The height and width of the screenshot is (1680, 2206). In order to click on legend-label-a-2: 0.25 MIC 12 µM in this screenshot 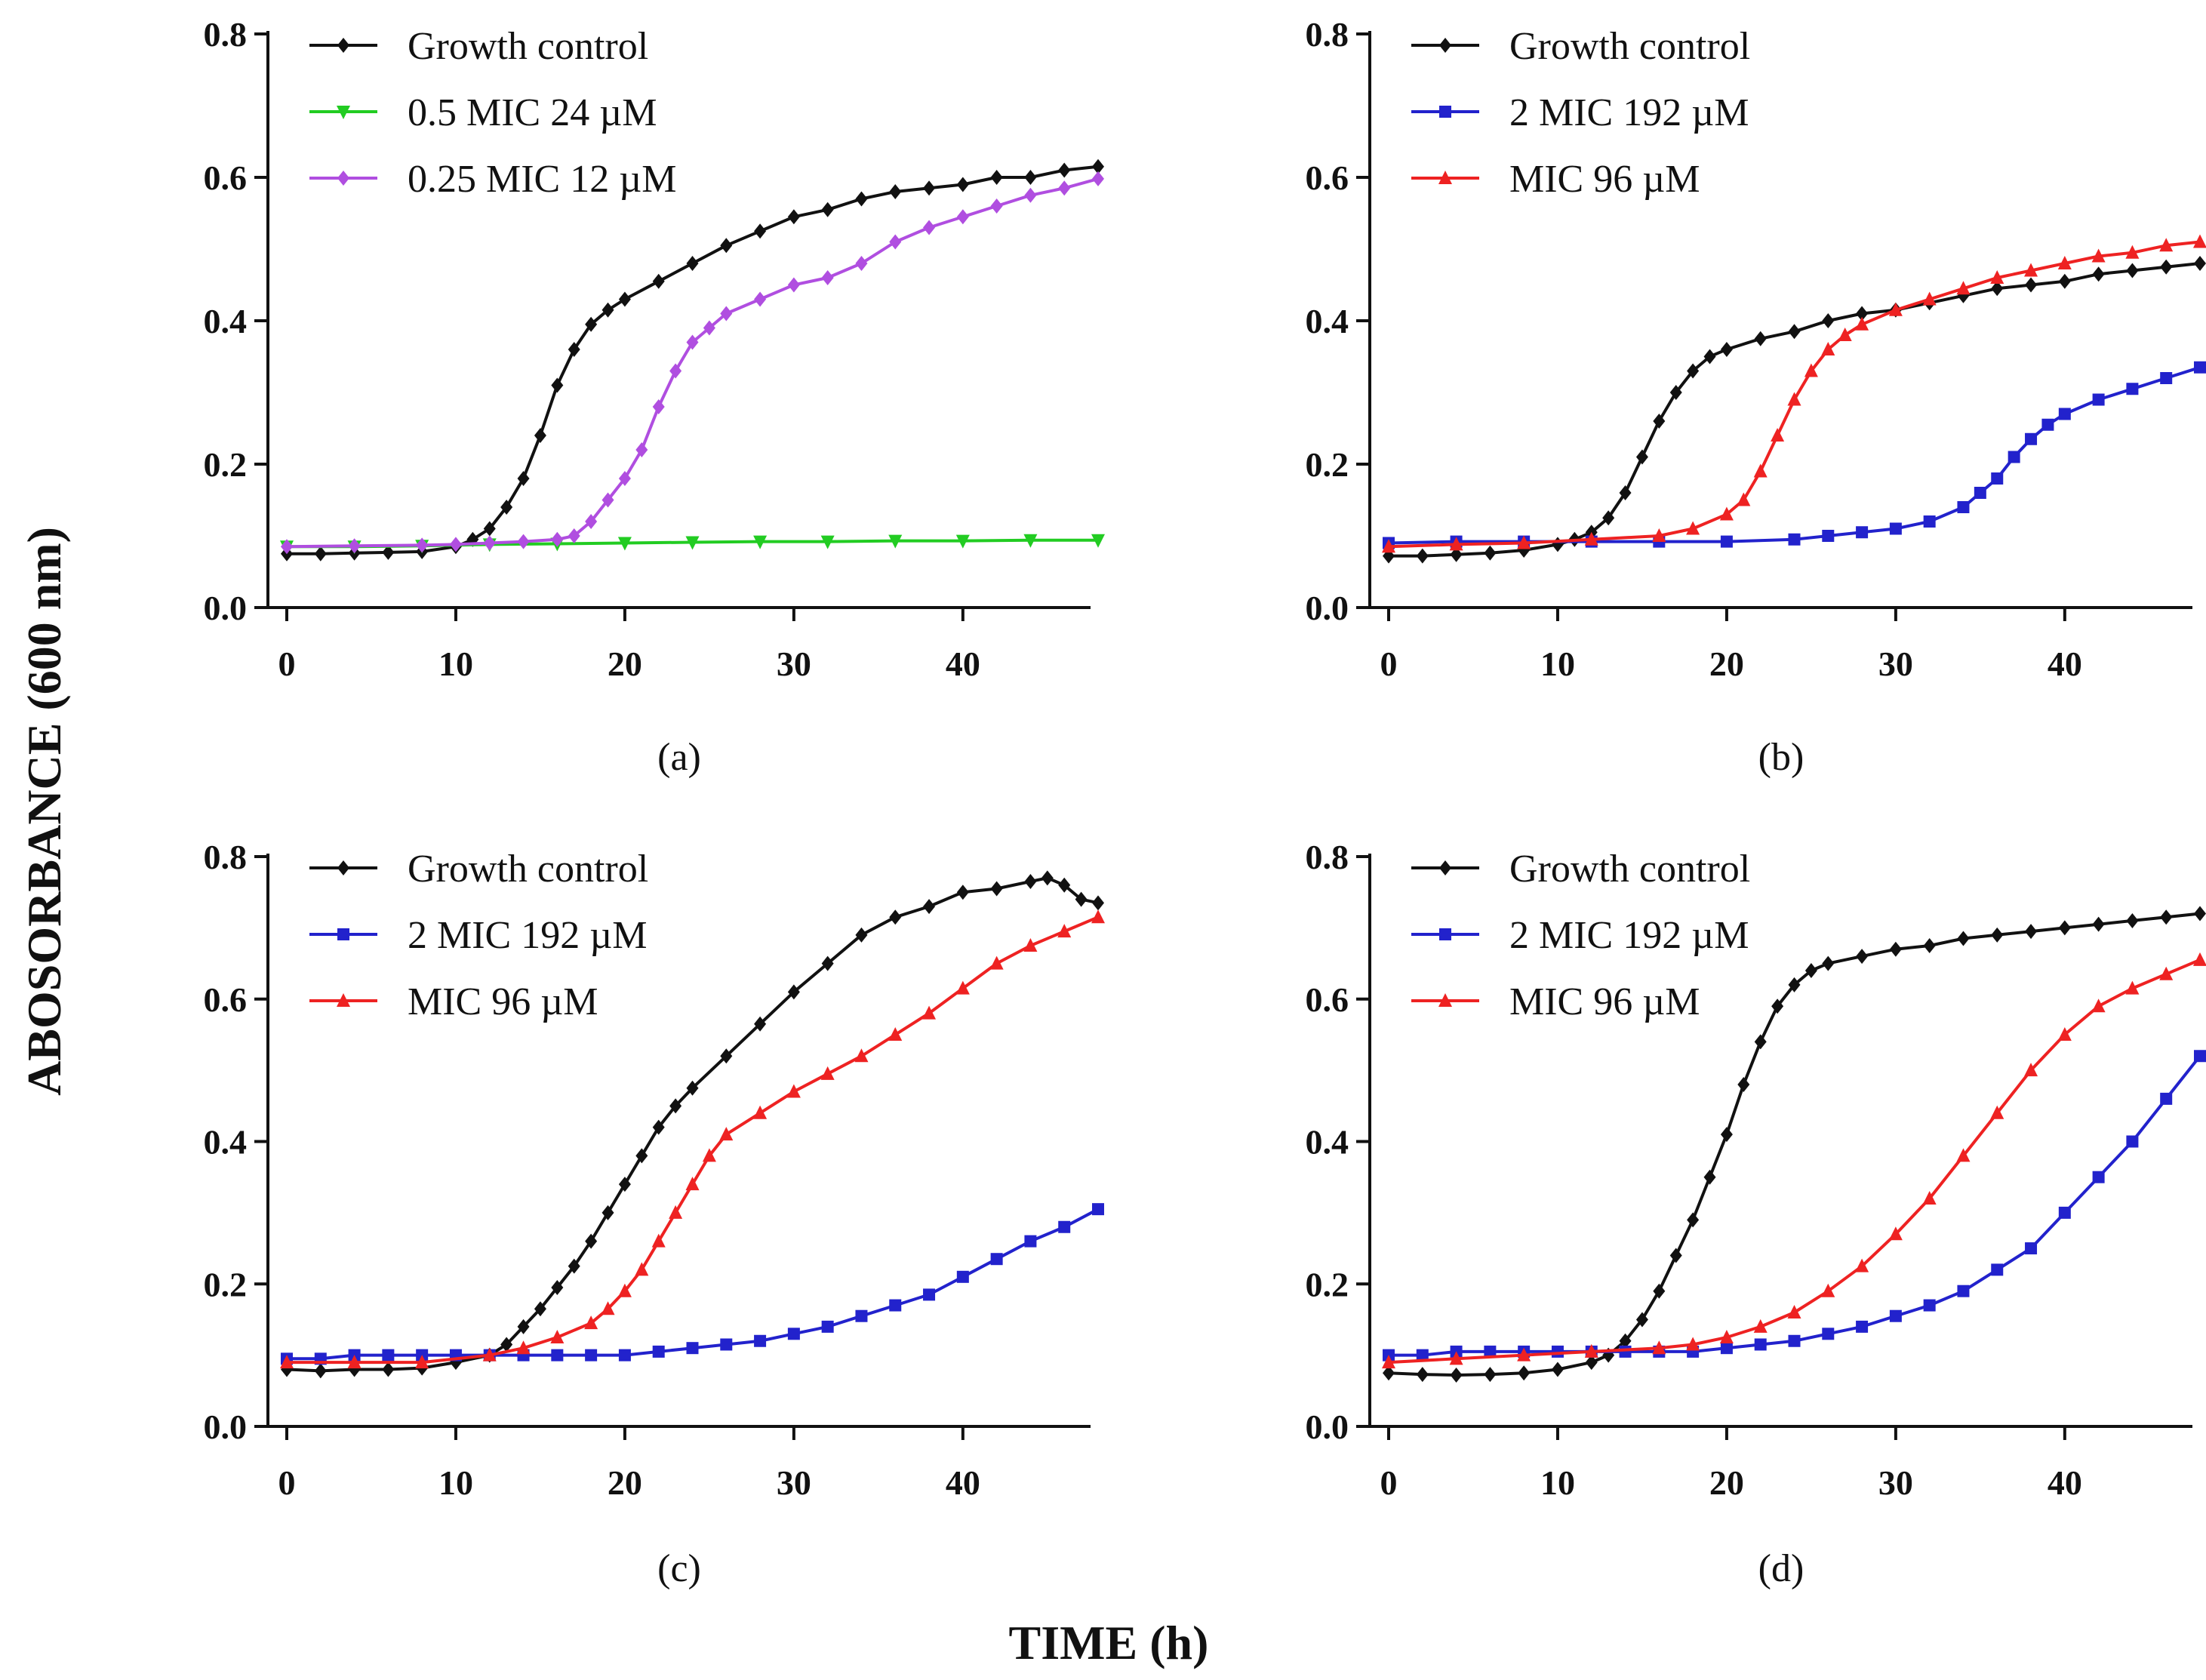, I will do `click(542, 180)`.